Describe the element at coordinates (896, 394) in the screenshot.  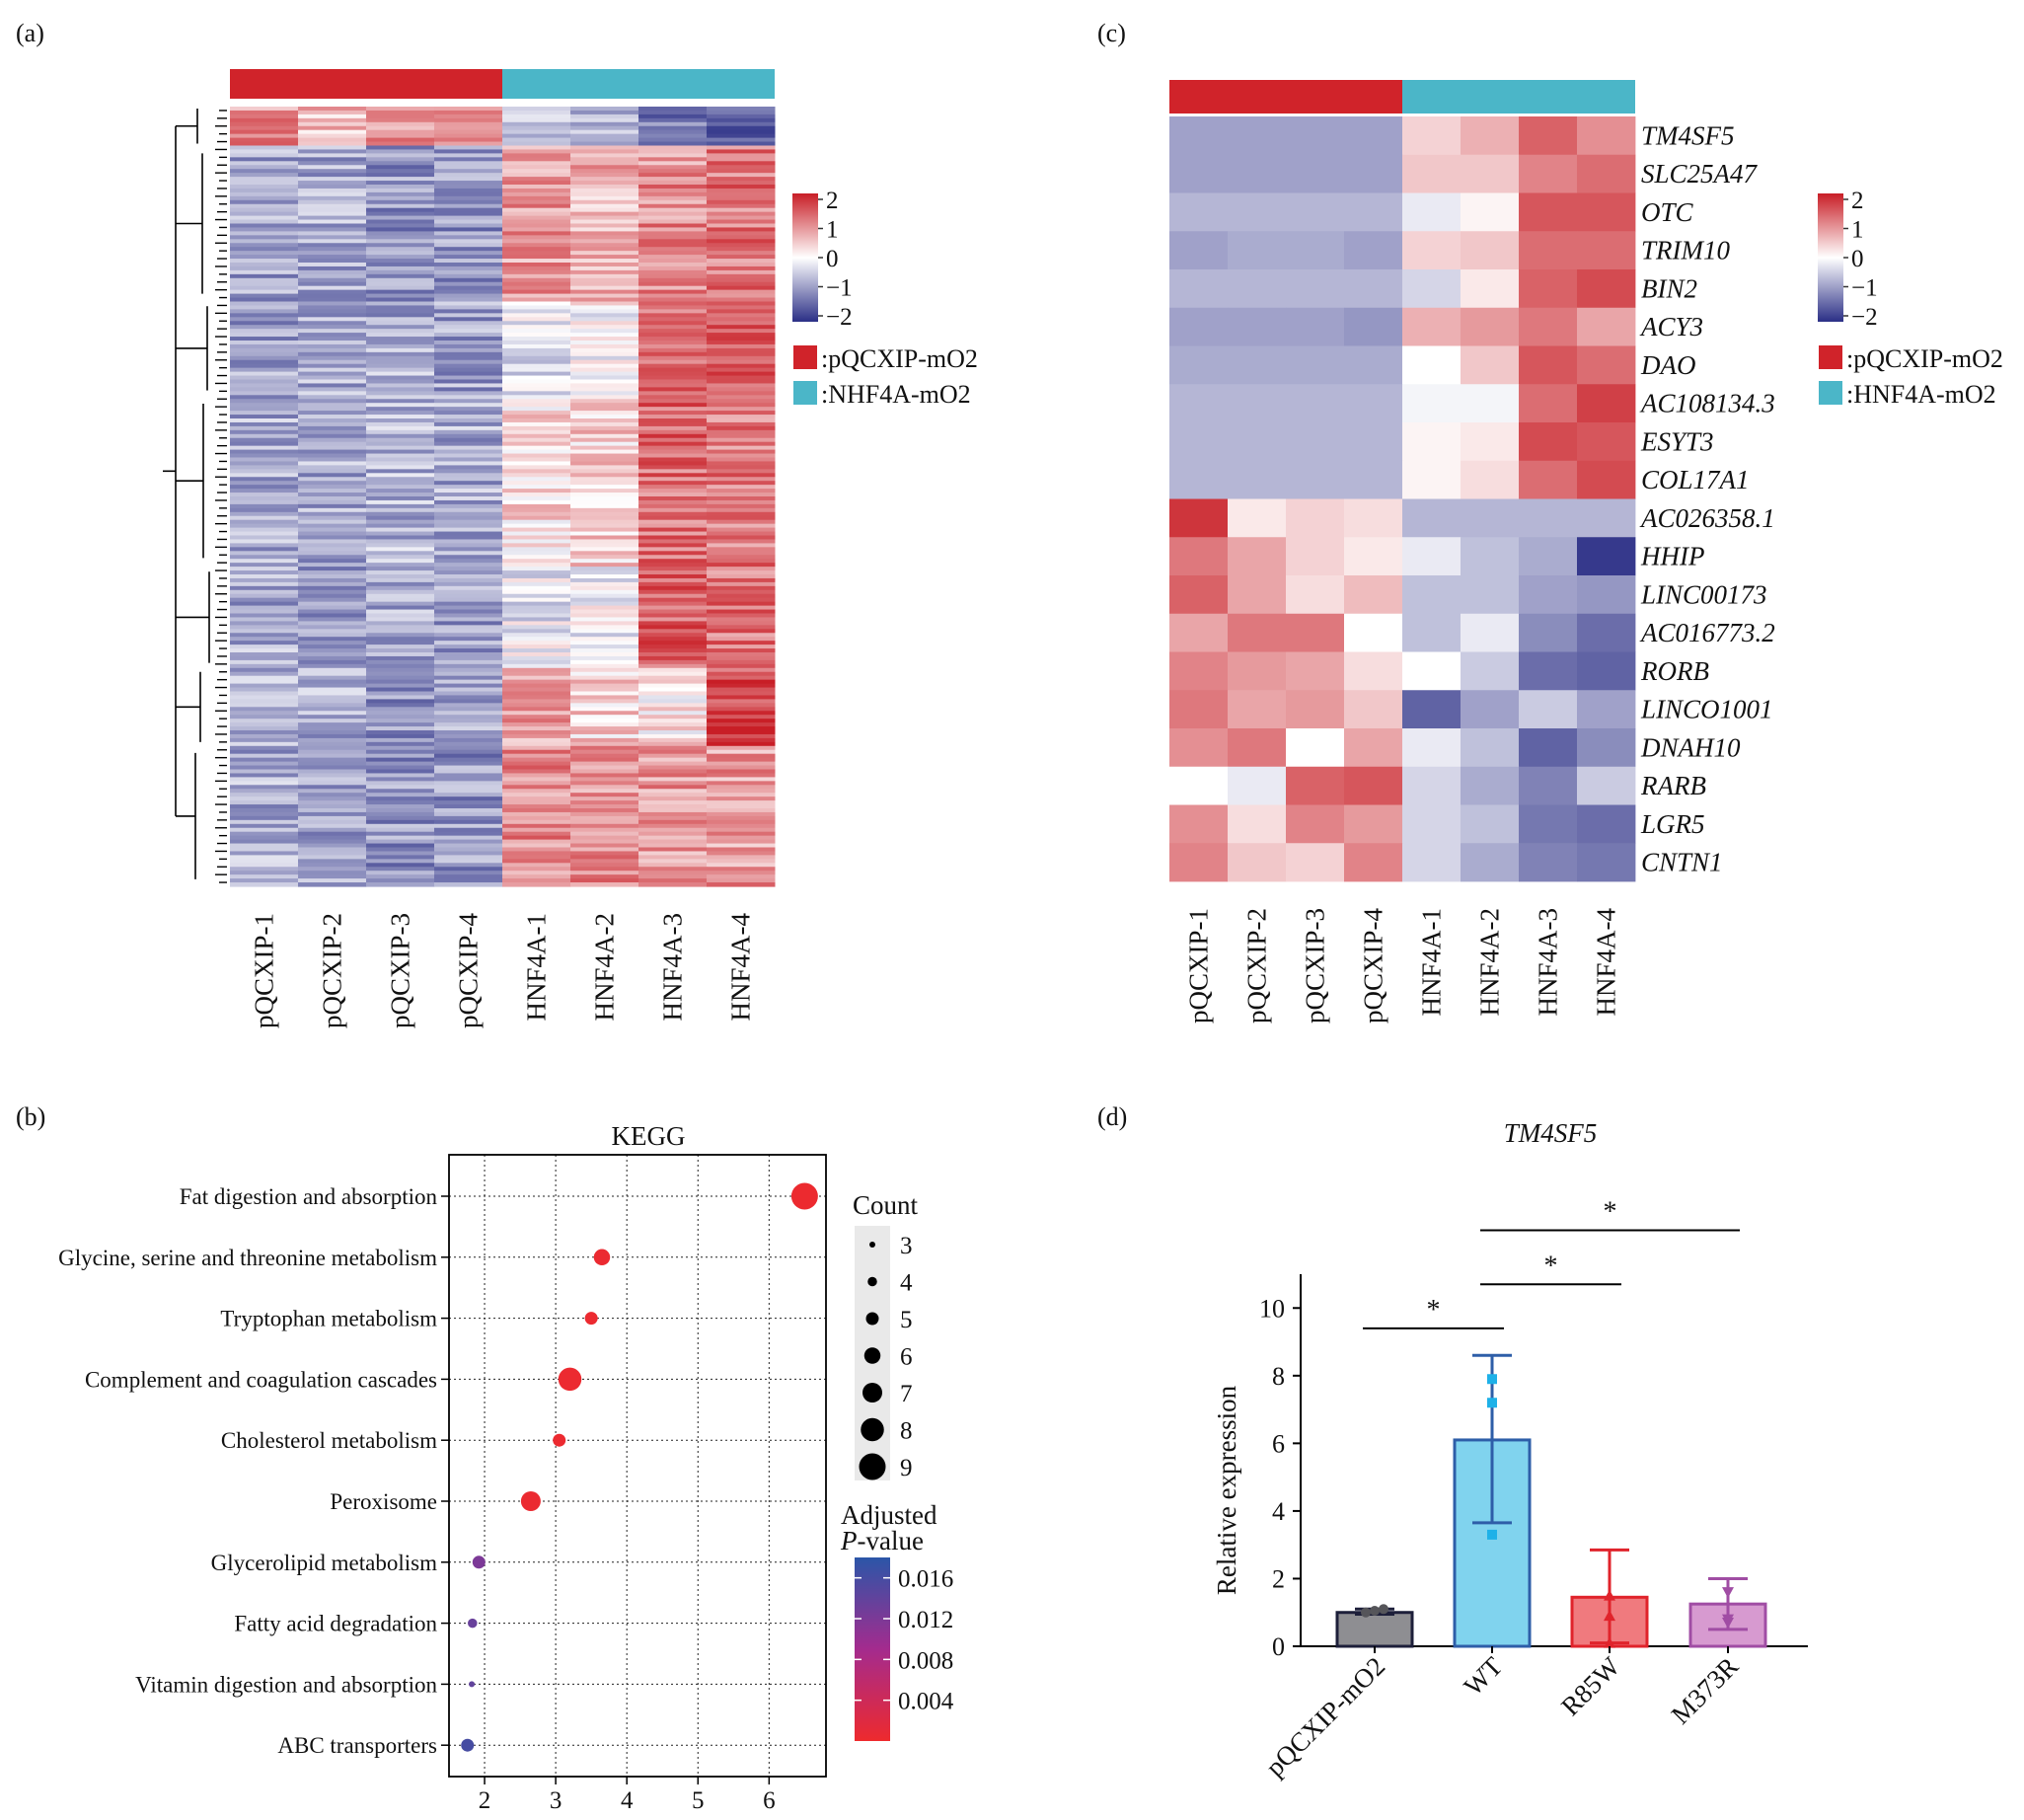
I see `panel-a-group-label-2: :NHF4A-mO2` at that location.